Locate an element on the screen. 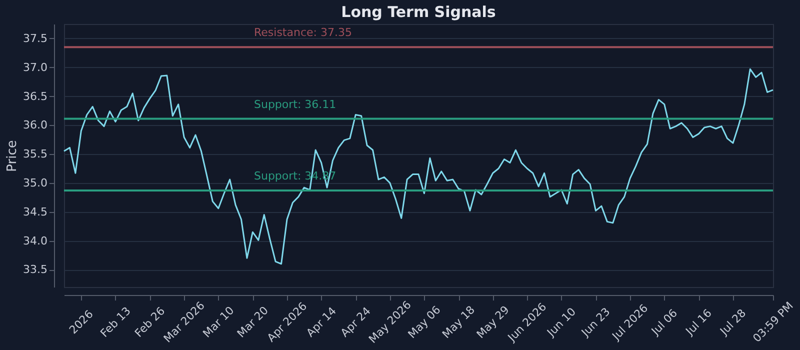 This screenshot has width=800, height=350. x-tick-label: Feb 13 is located at coordinates (116, 322).